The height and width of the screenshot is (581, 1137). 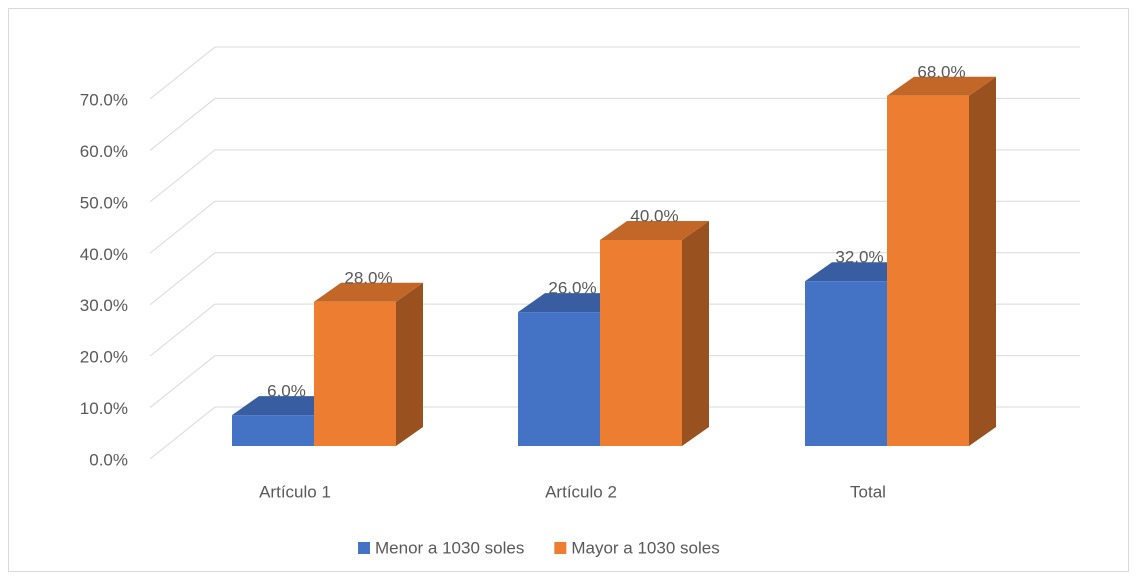 What do you see at coordinates (941, 71) in the screenshot?
I see `data-label: 68.0%` at bounding box center [941, 71].